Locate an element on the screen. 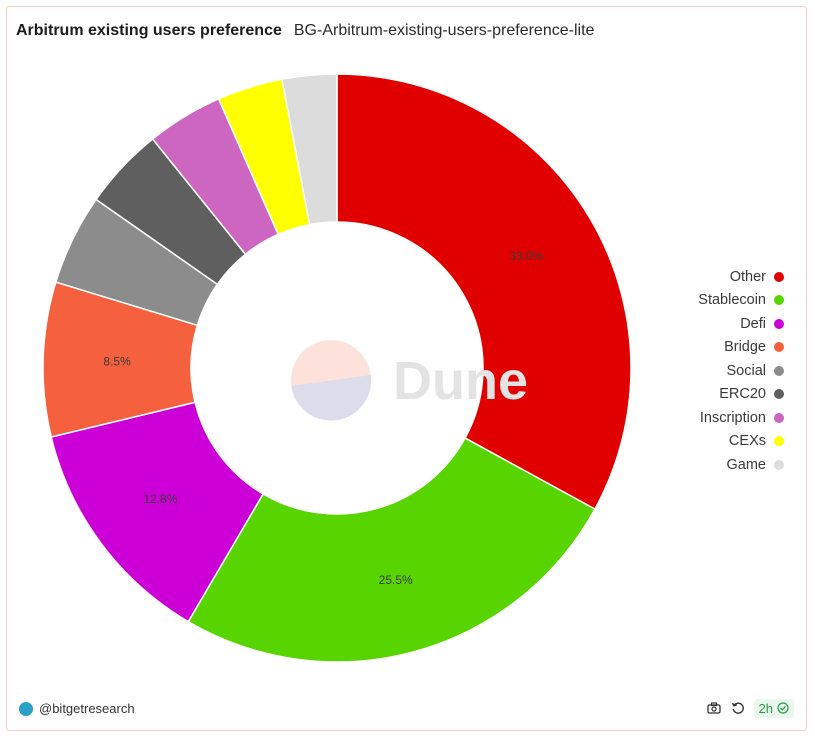 Image resolution: width=815 pixels, height=738 pixels. check-circle-icon is located at coordinates (783, 708).